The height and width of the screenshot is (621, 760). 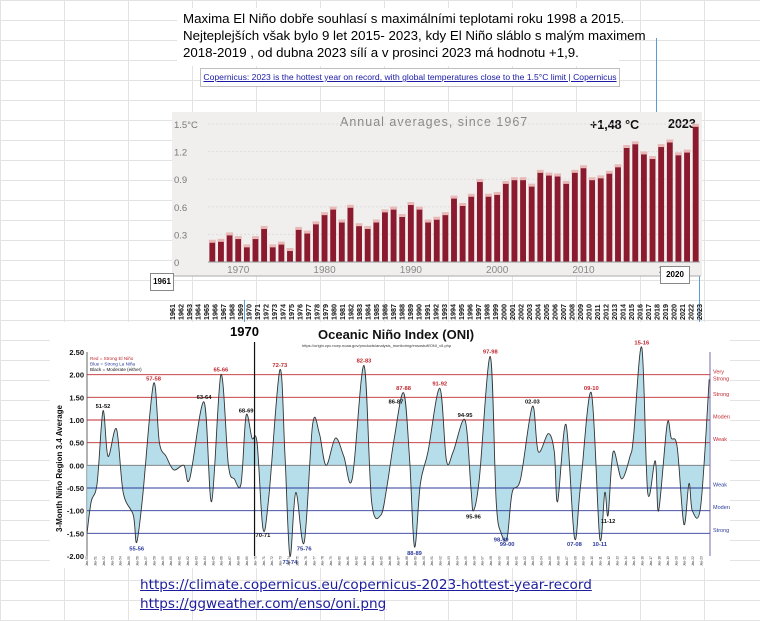 What do you see at coordinates (172, 312) in the screenshot?
I see `year-axis-label: 1961` at bounding box center [172, 312].